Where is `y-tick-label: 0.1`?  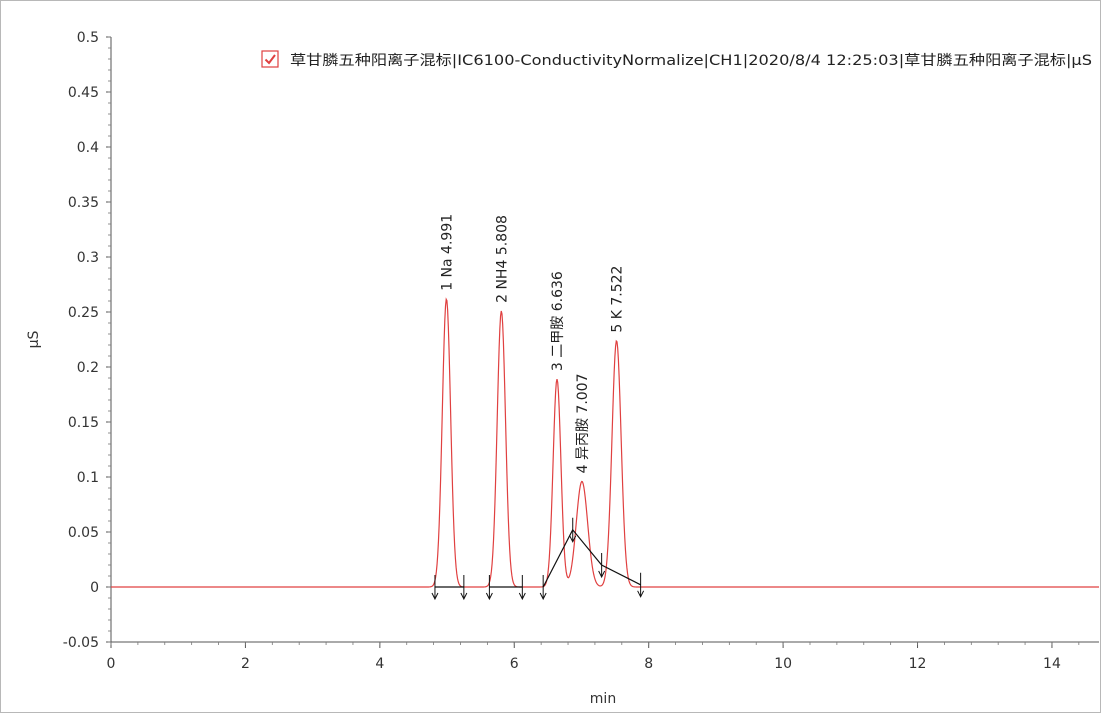 y-tick-label: 0.1 is located at coordinates (88, 478).